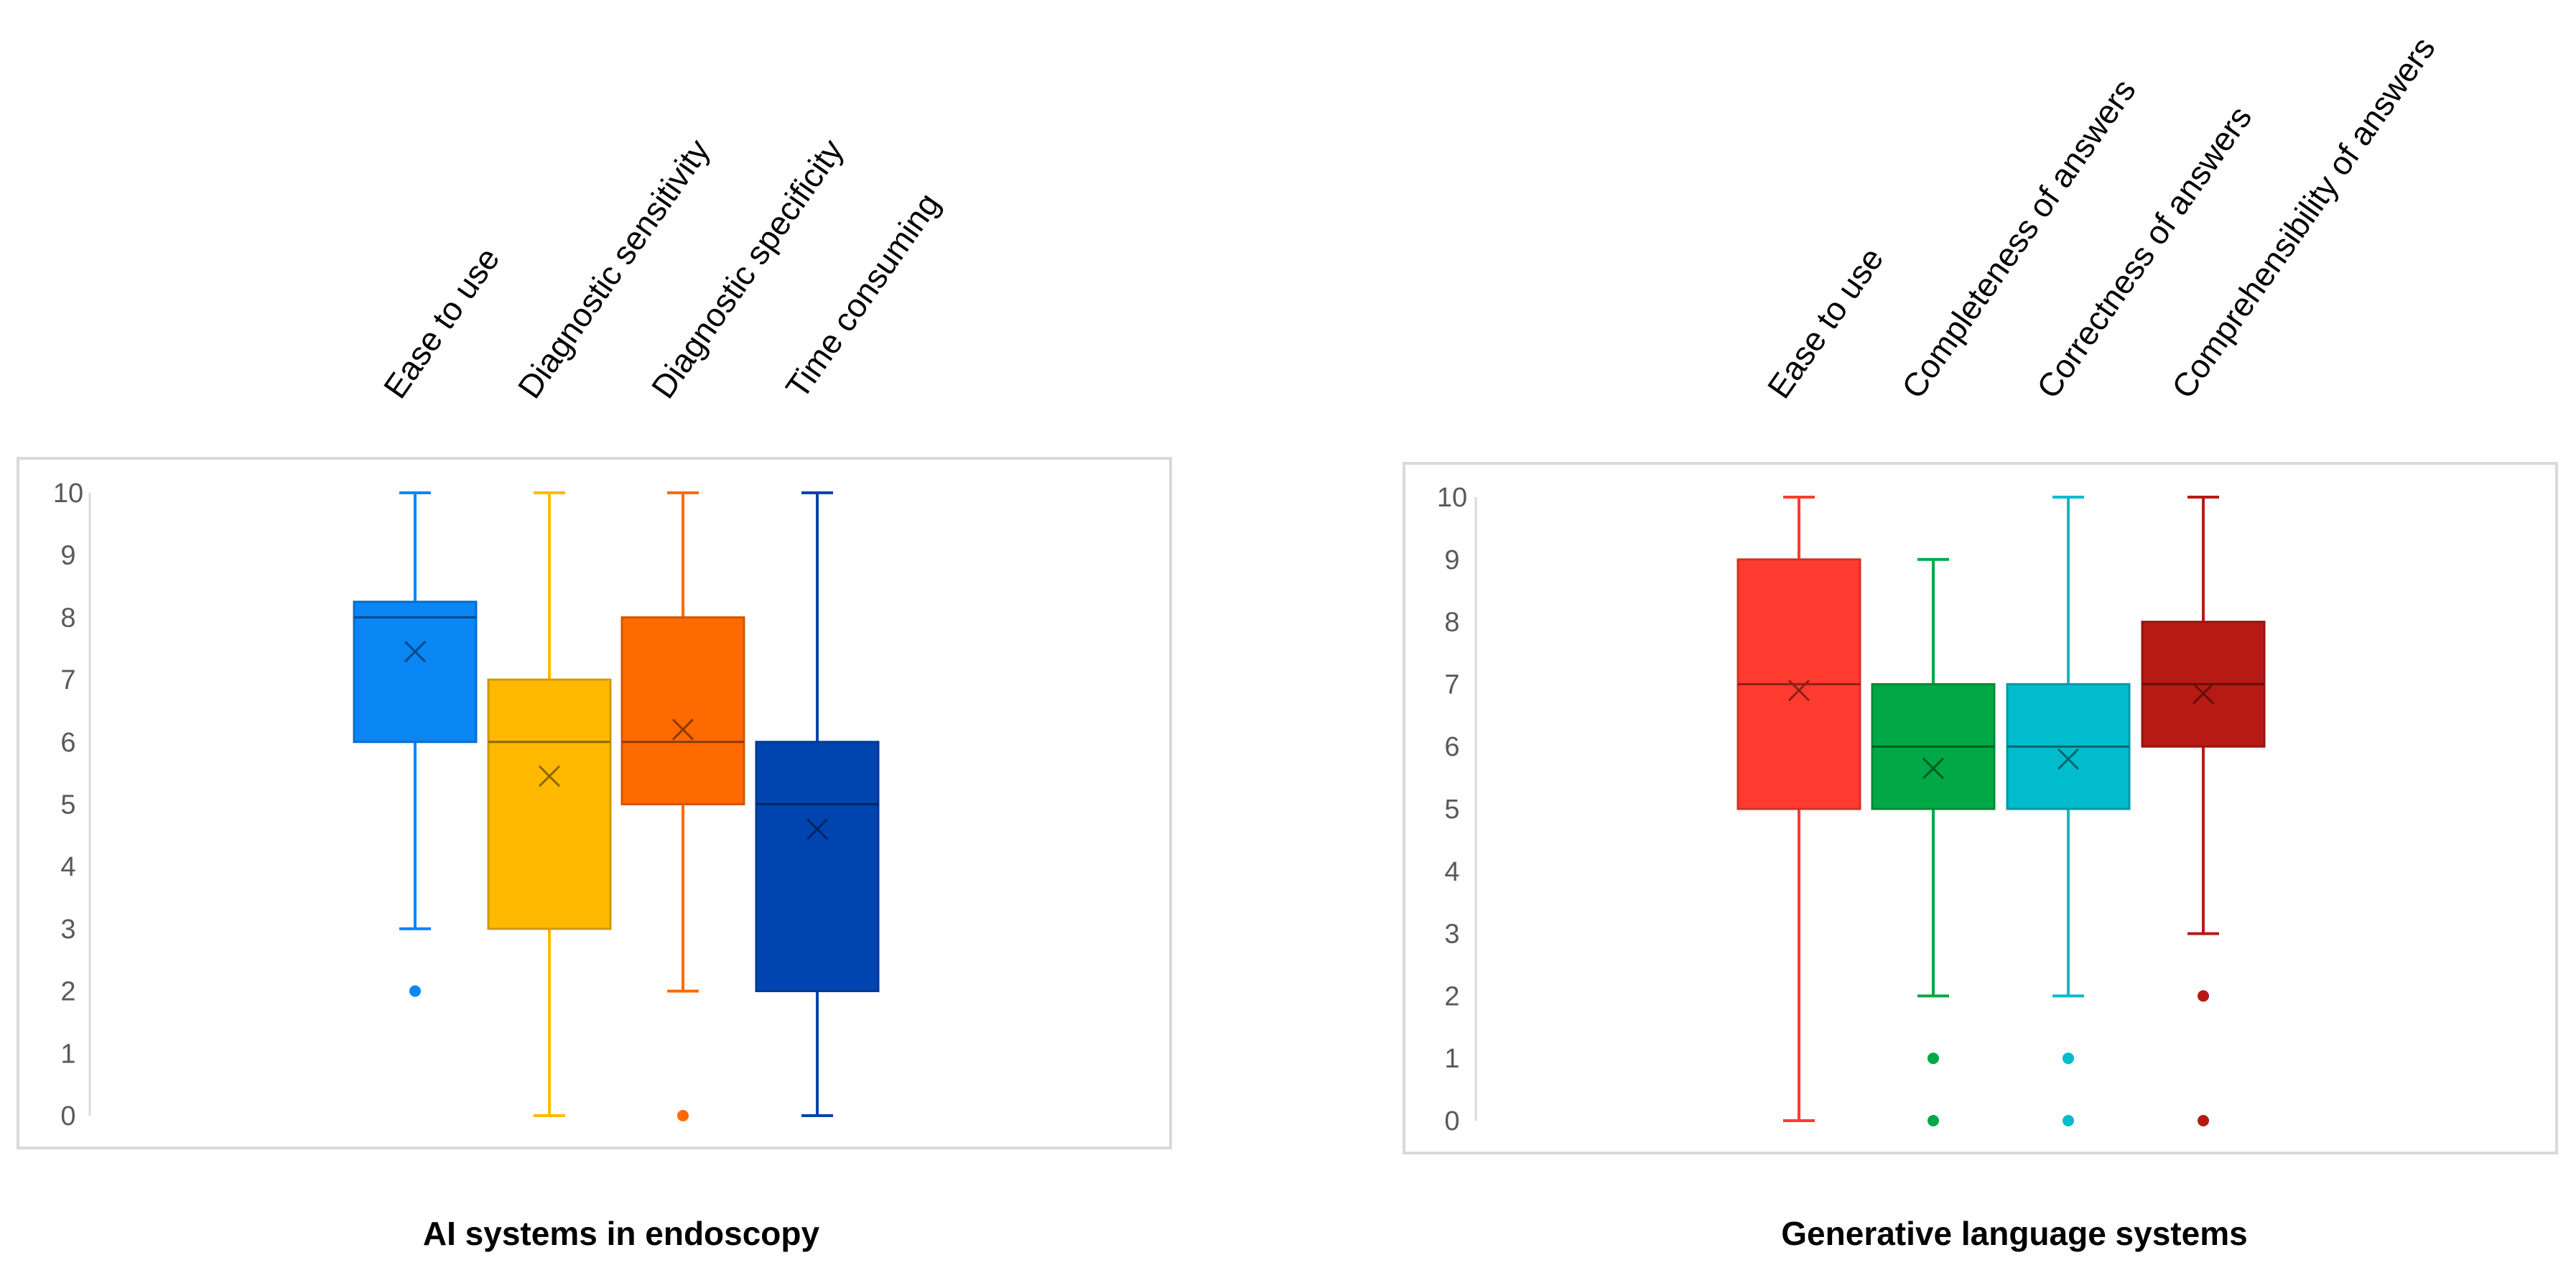 The width and height of the screenshot is (2576, 1278). I want to click on chart-2-title: Generative language systems, so click(2014, 1234).